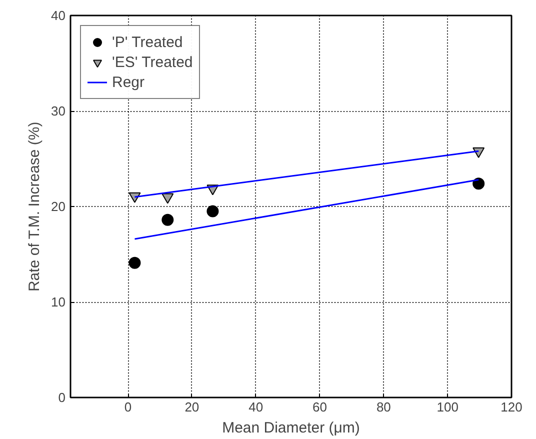  Describe the element at coordinates (58, 15) in the screenshot. I see `y-tick-label: 40` at that location.